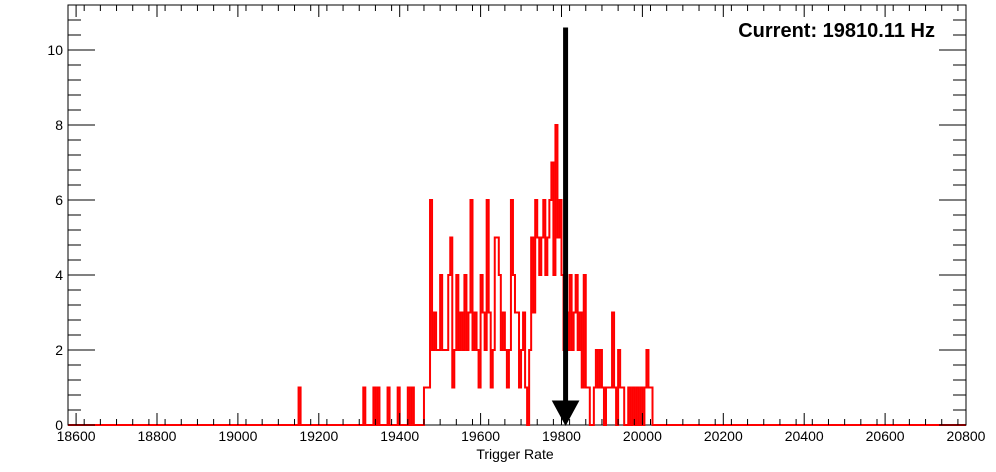 The width and height of the screenshot is (996, 472). What do you see at coordinates (723, 436) in the screenshot?
I see `x-tick-label: 20200` at bounding box center [723, 436].